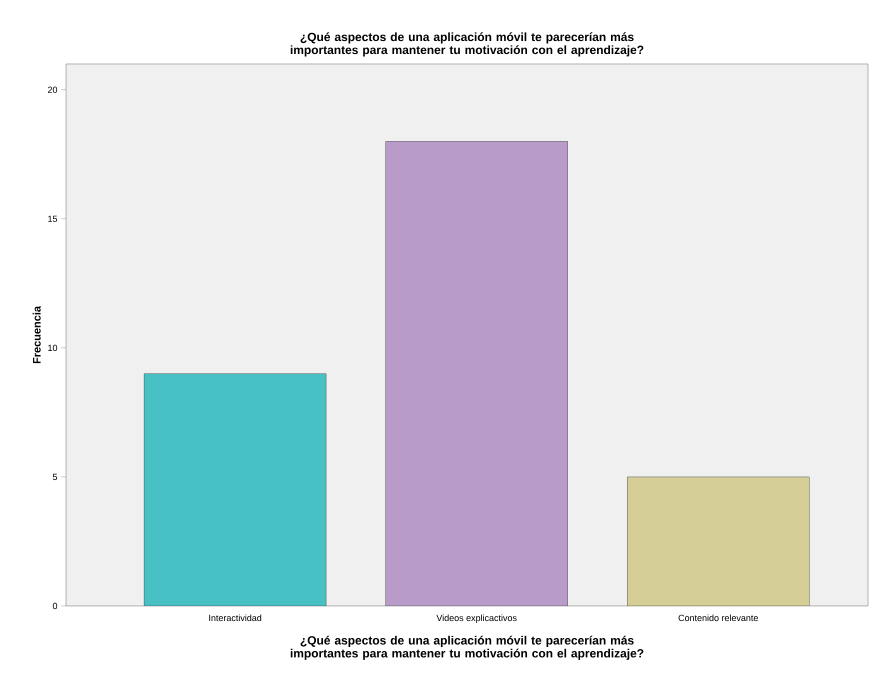  Describe the element at coordinates (53, 89) in the screenshot. I see `y-tick-label: 20` at that location.